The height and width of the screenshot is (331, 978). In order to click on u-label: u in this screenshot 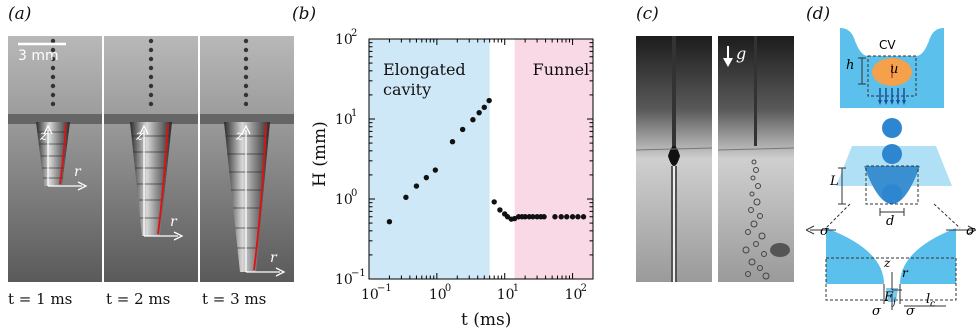, I will do `click(894, 69)`.